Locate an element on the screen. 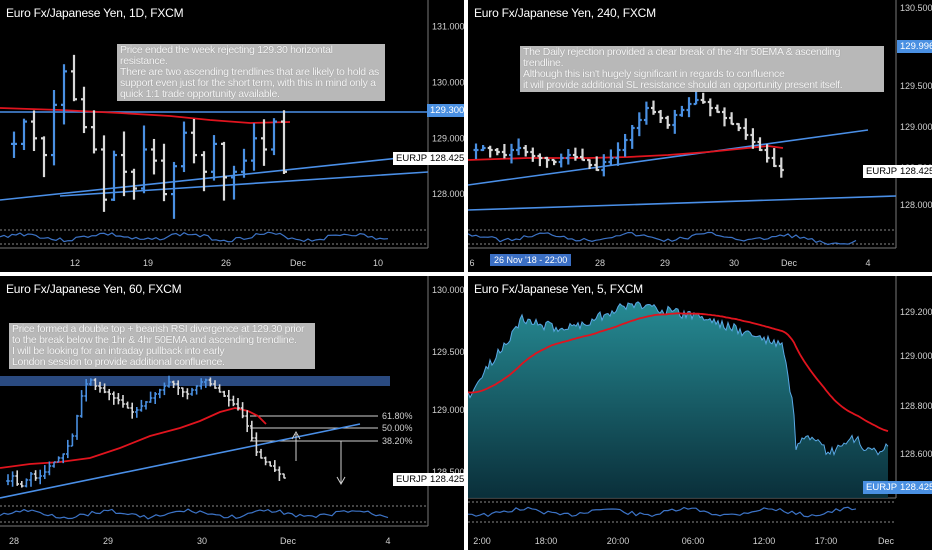 Image resolution: width=932 pixels, height=550 pixels. level-tag: 129.300 is located at coordinates (445, 110).